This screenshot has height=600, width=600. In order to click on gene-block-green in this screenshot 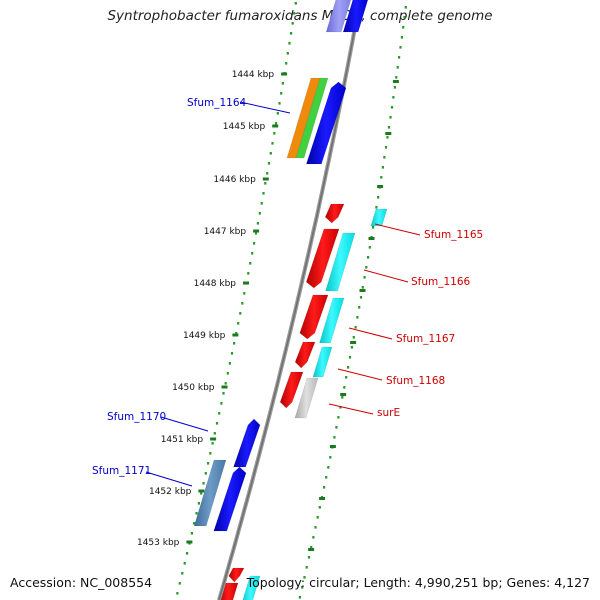, I will do `click(312, 118)`.